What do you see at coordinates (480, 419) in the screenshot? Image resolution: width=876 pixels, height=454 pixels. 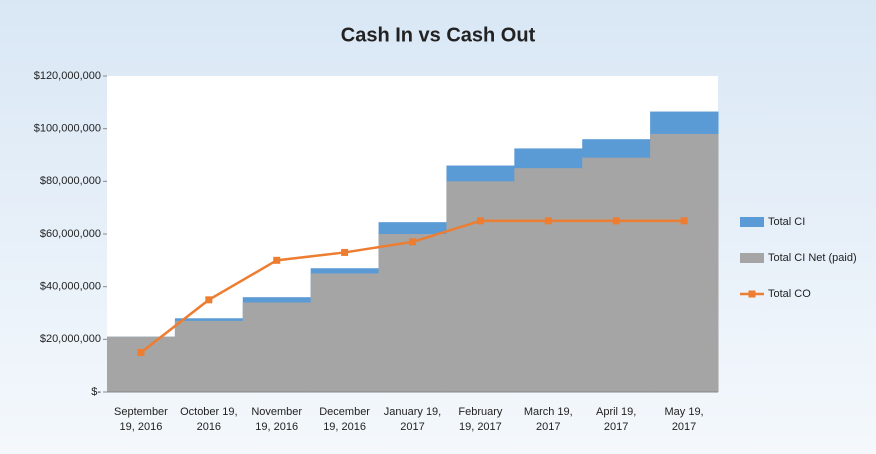 I see `x-tick-label: February 19, 2017` at bounding box center [480, 419].